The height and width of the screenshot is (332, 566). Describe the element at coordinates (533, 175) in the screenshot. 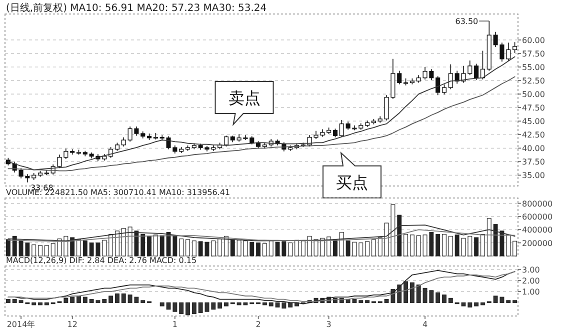

I see `y-tick-label: 35.00` at that location.